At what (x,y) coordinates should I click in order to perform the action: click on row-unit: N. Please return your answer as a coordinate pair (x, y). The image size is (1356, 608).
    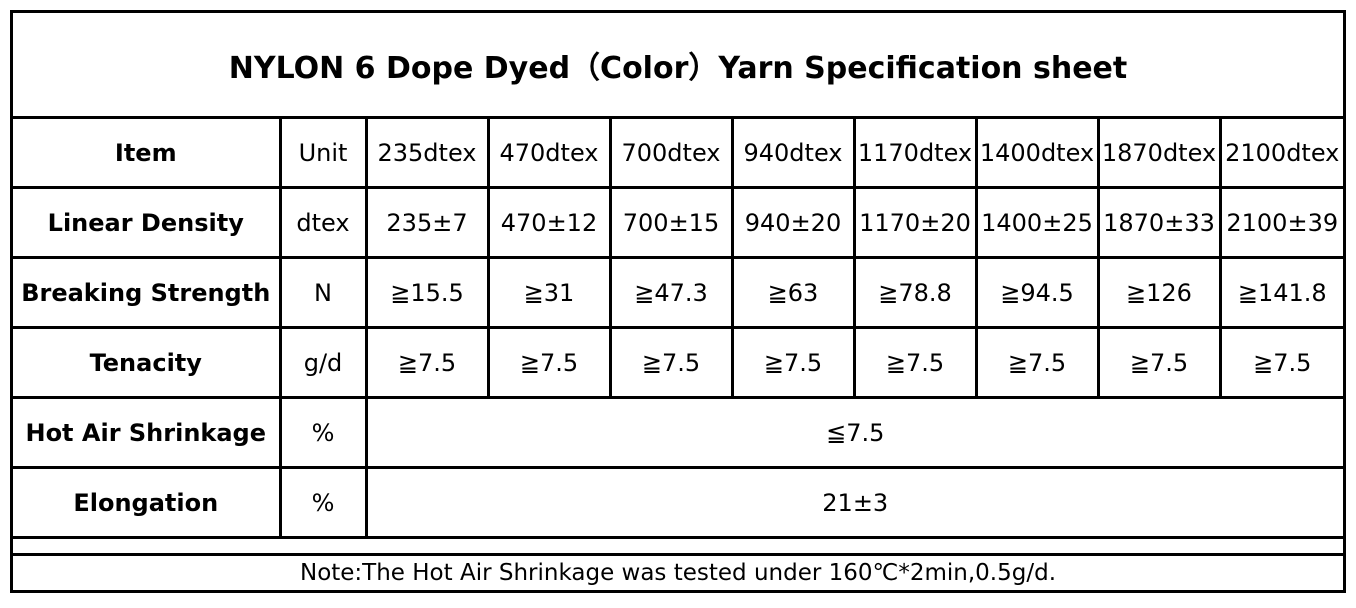
    Looking at the image, I should click on (323, 292).